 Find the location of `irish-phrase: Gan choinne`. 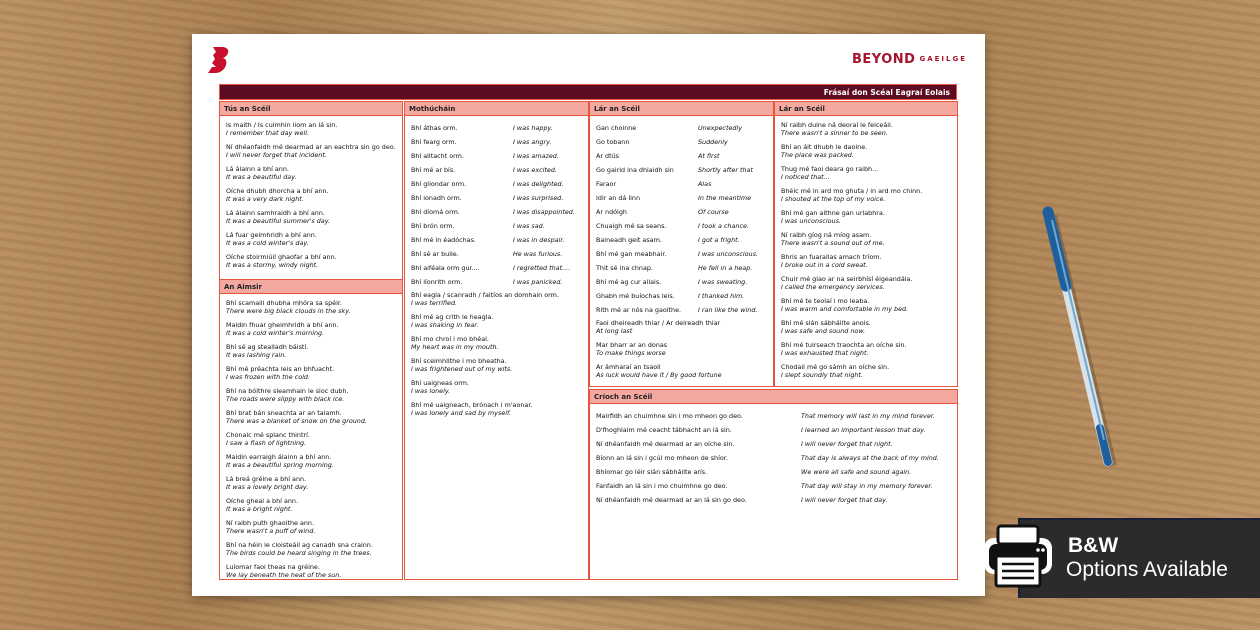

irish-phrase: Gan choinne is located at coordinates (616, 128).